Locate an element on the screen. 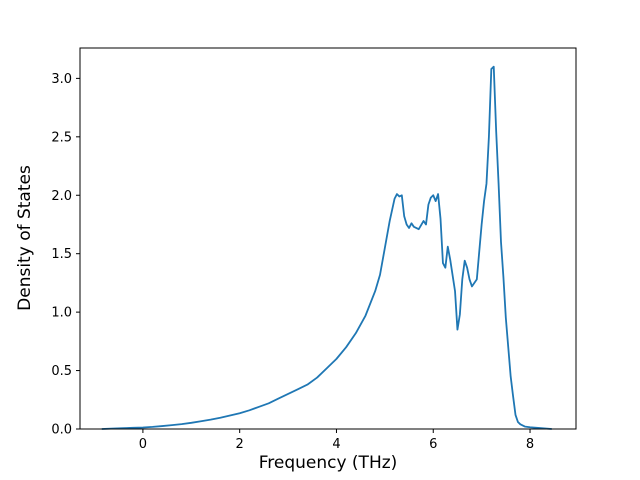 This screenshot has height=480, width=640. y-axis-ticks: 0.0 0.5 1.0 1.5 2.0 2.5 3.0 is located at coordinates (65, 255).